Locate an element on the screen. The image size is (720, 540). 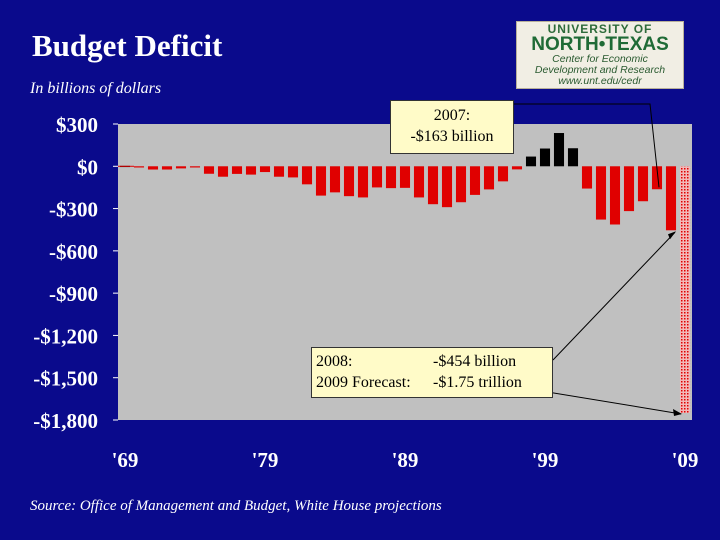
logo-line-1: UNIVERSITY OF is located at coordinates (600, 29).